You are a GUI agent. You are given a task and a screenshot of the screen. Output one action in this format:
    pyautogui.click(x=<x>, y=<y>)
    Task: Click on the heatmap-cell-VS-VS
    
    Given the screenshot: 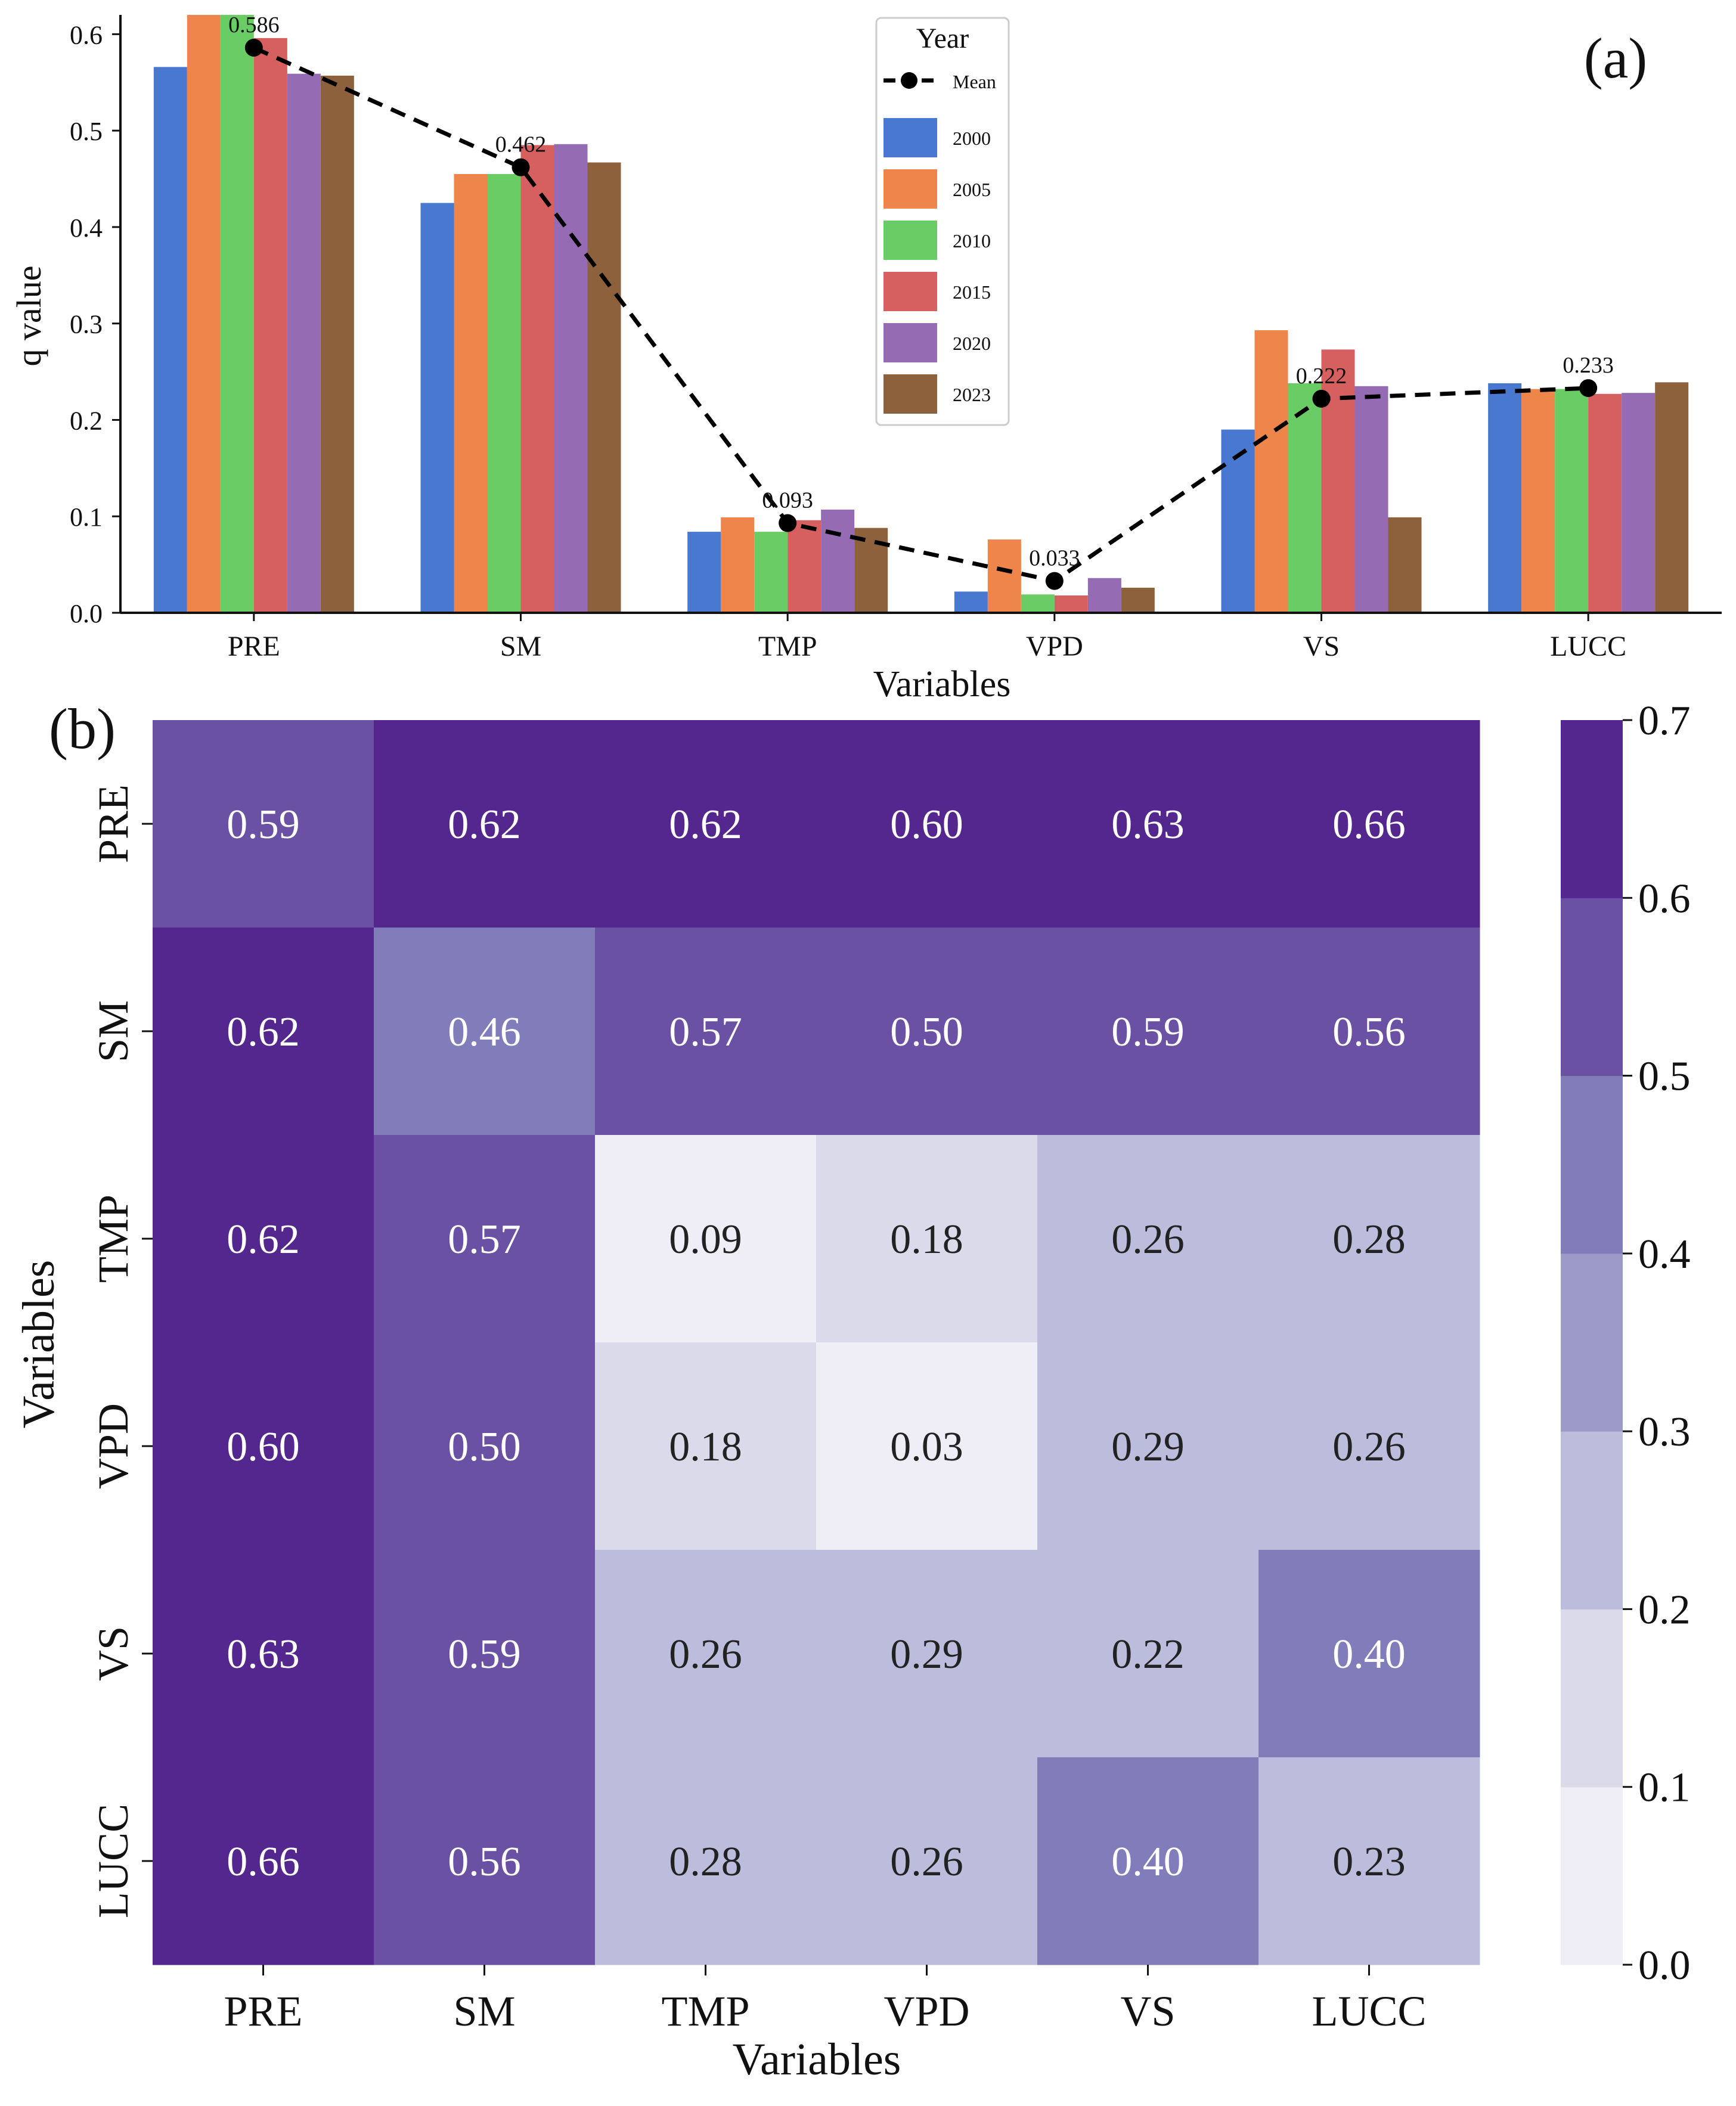 What is the action you would take?
    pyautogui.click(x=1148, y=1654)
    